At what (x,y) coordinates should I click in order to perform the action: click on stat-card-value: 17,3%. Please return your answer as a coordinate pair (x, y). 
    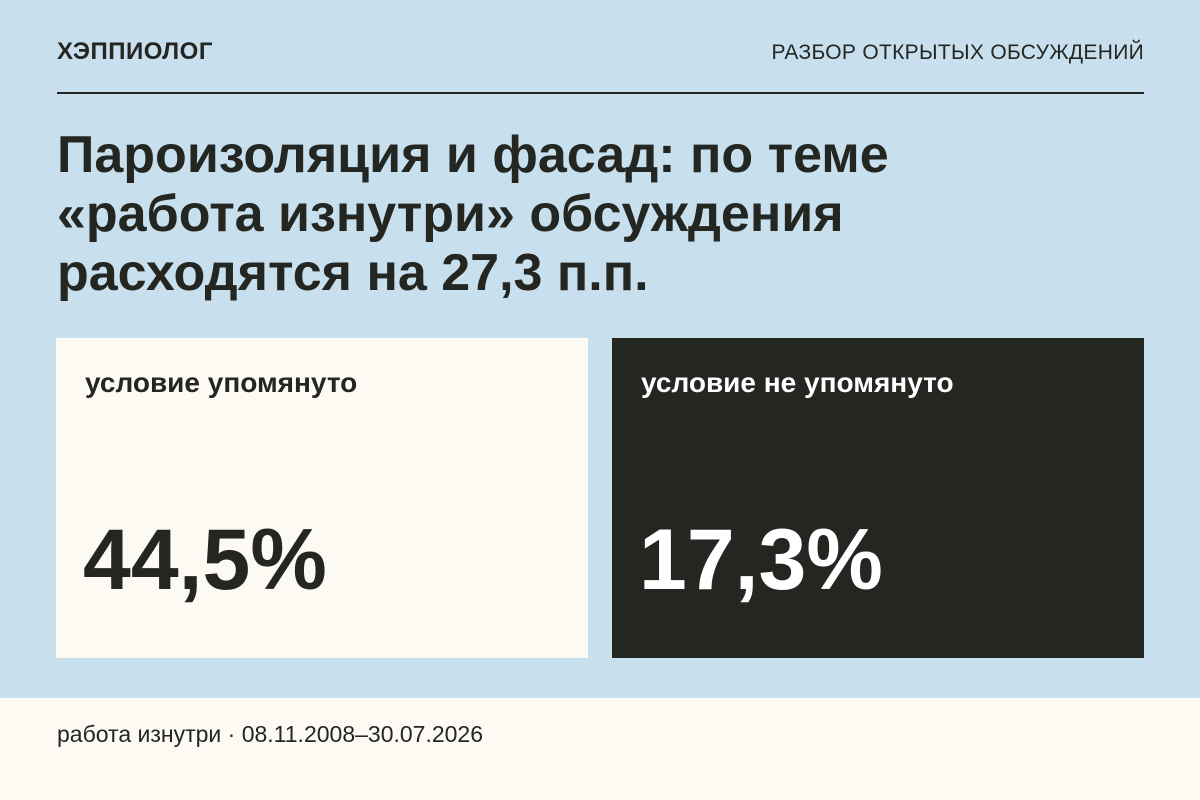
    Looking at the image, I should click on (761, 560).